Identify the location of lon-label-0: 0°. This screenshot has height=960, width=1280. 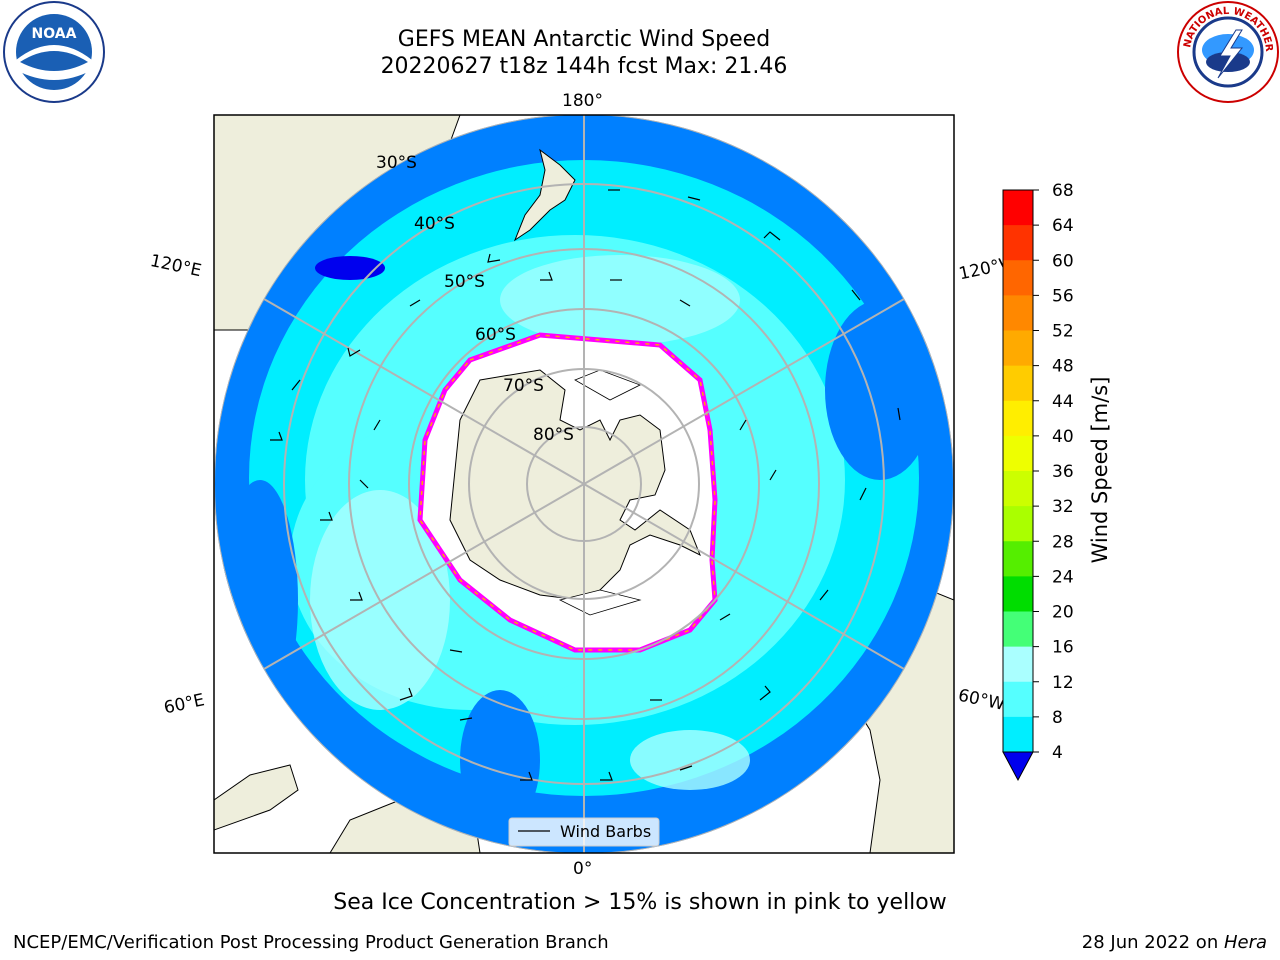
(582, 869).